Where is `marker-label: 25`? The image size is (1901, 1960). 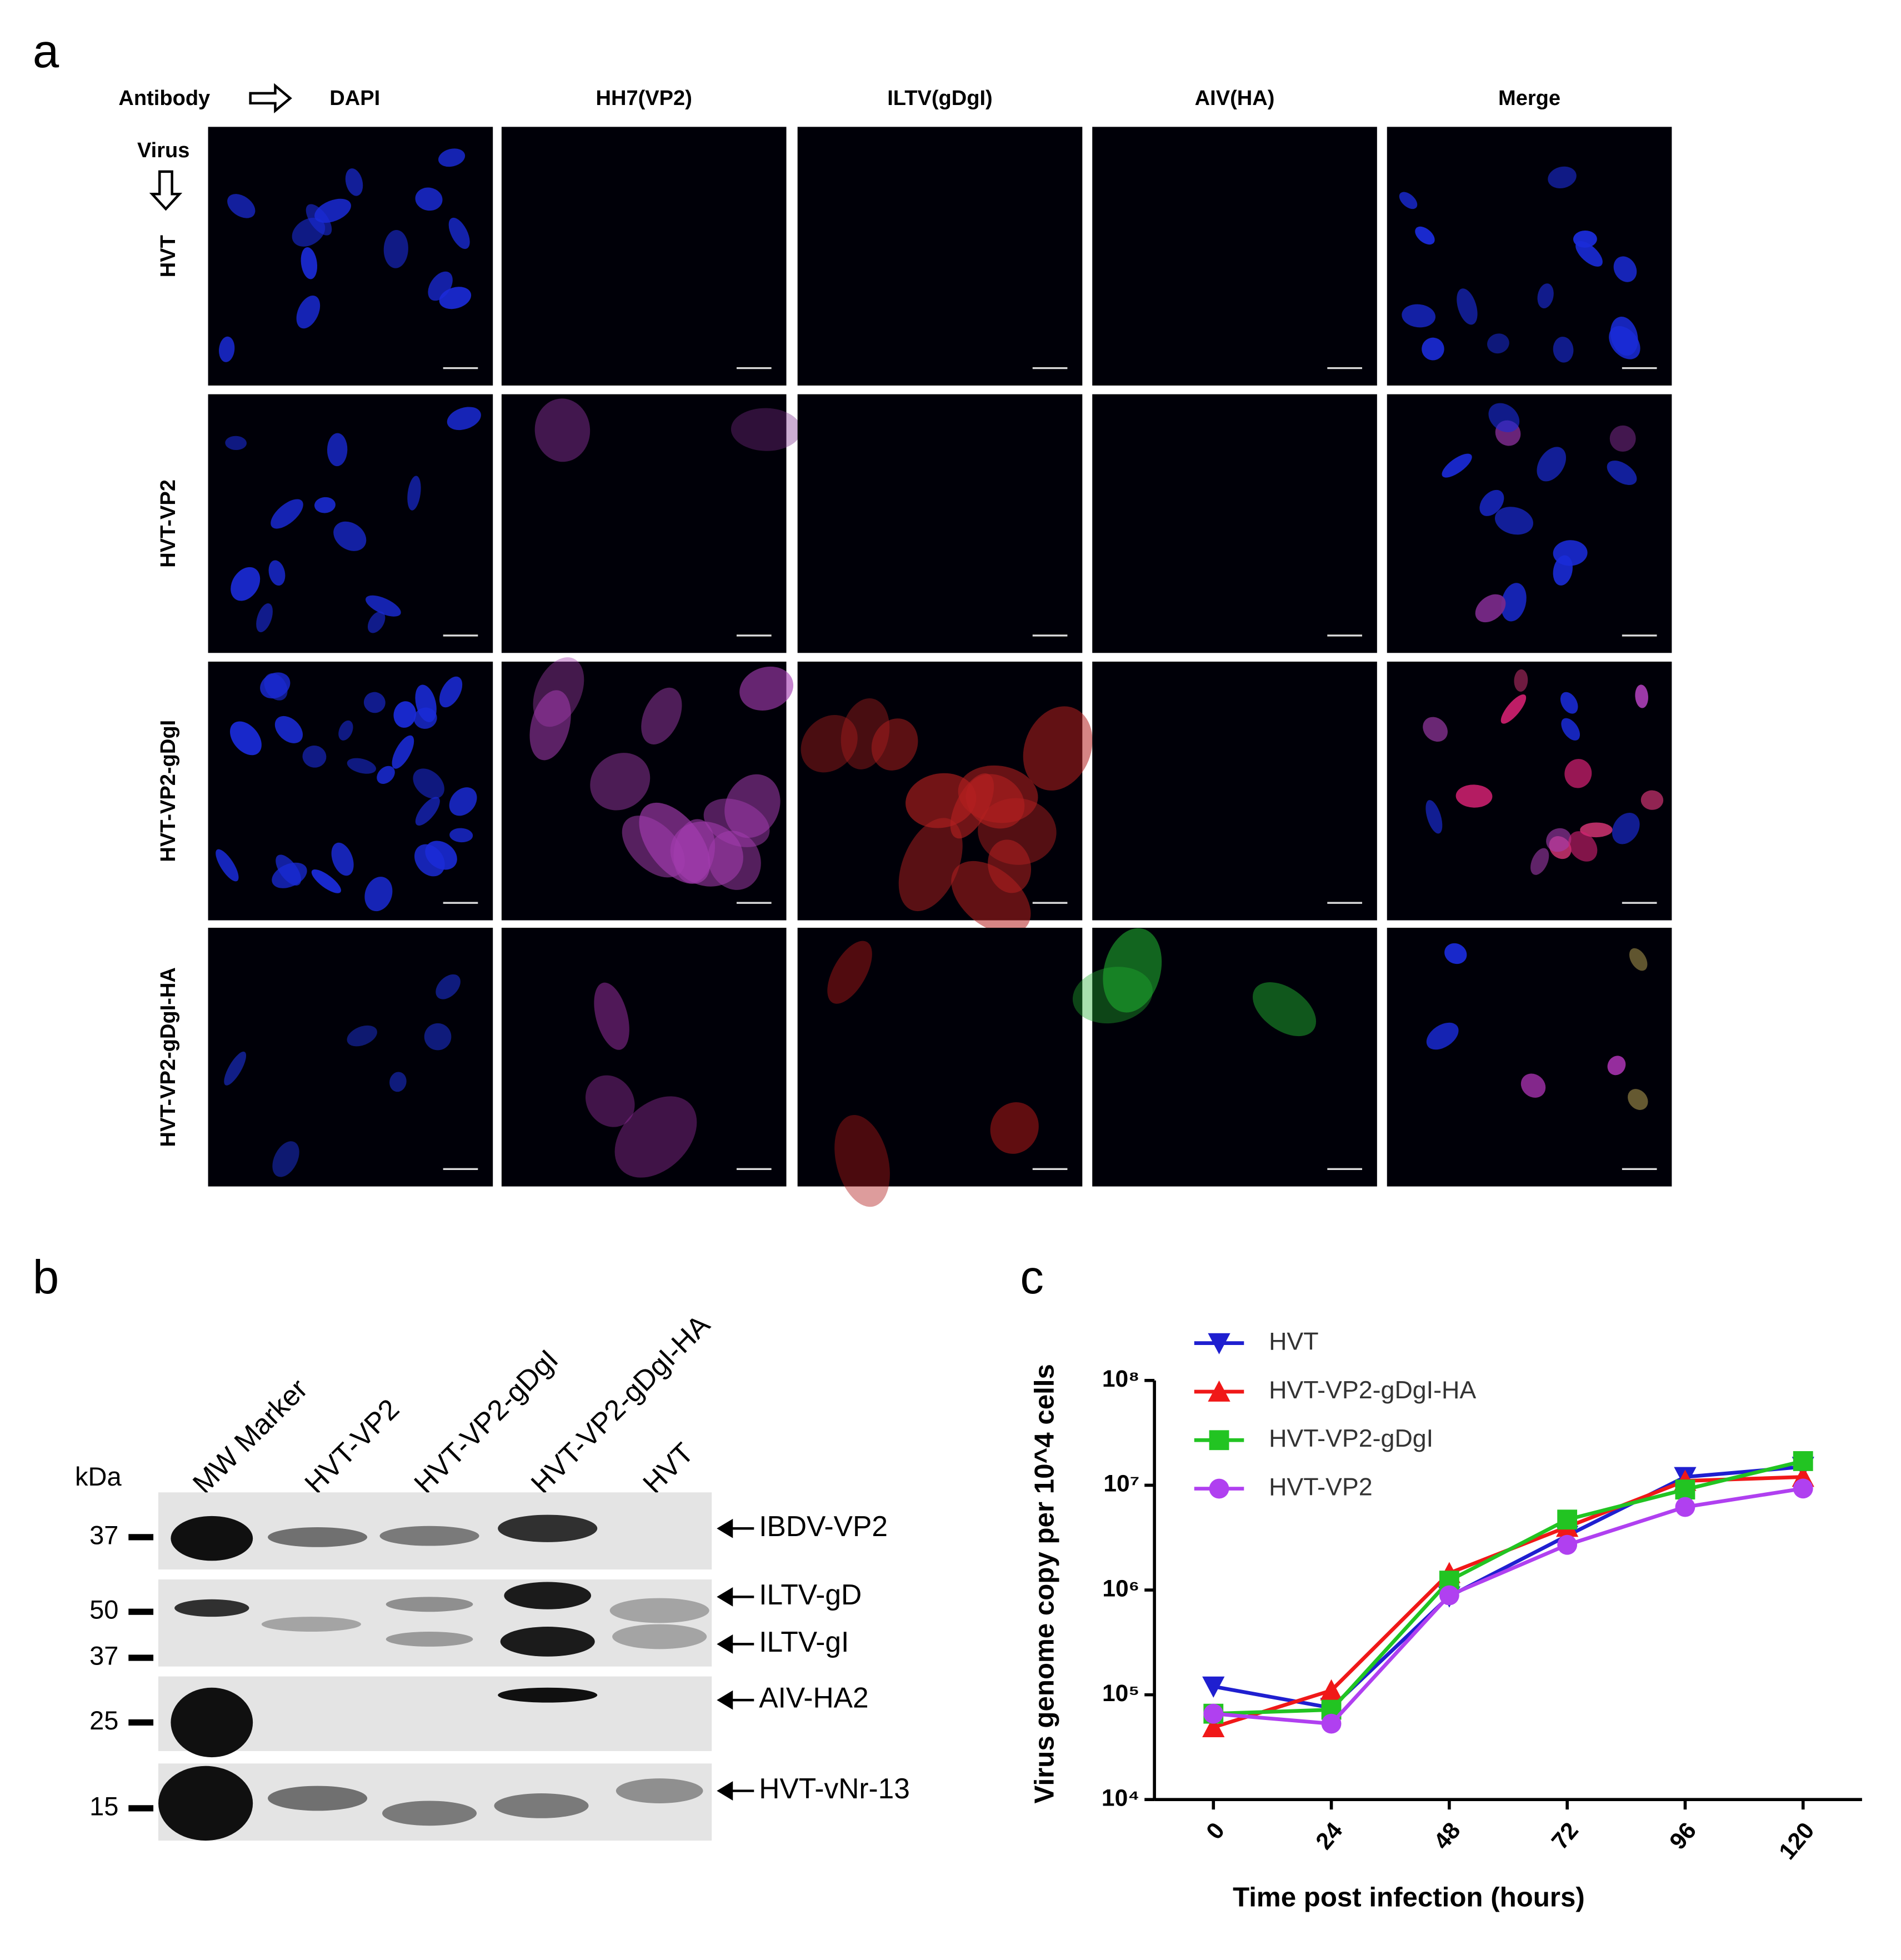 marker-label: 25 is located at coordinates (104, 1721).